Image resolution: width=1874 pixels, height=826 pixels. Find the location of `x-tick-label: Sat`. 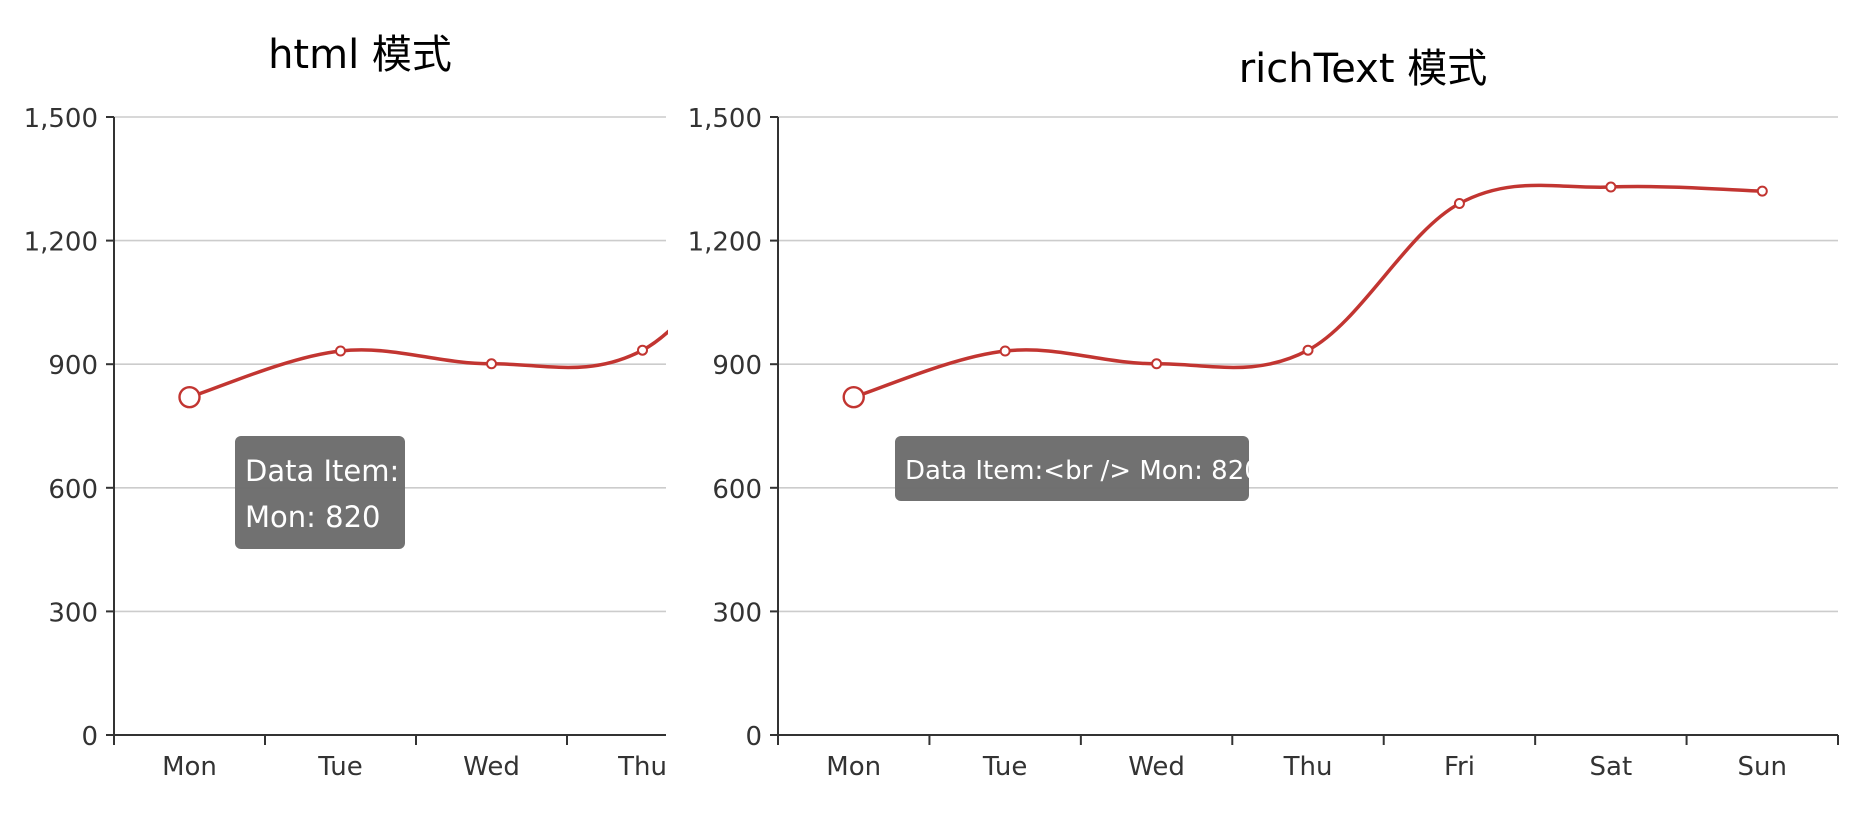

x-tick-label: Sat is located at coordinates (1611, 767).